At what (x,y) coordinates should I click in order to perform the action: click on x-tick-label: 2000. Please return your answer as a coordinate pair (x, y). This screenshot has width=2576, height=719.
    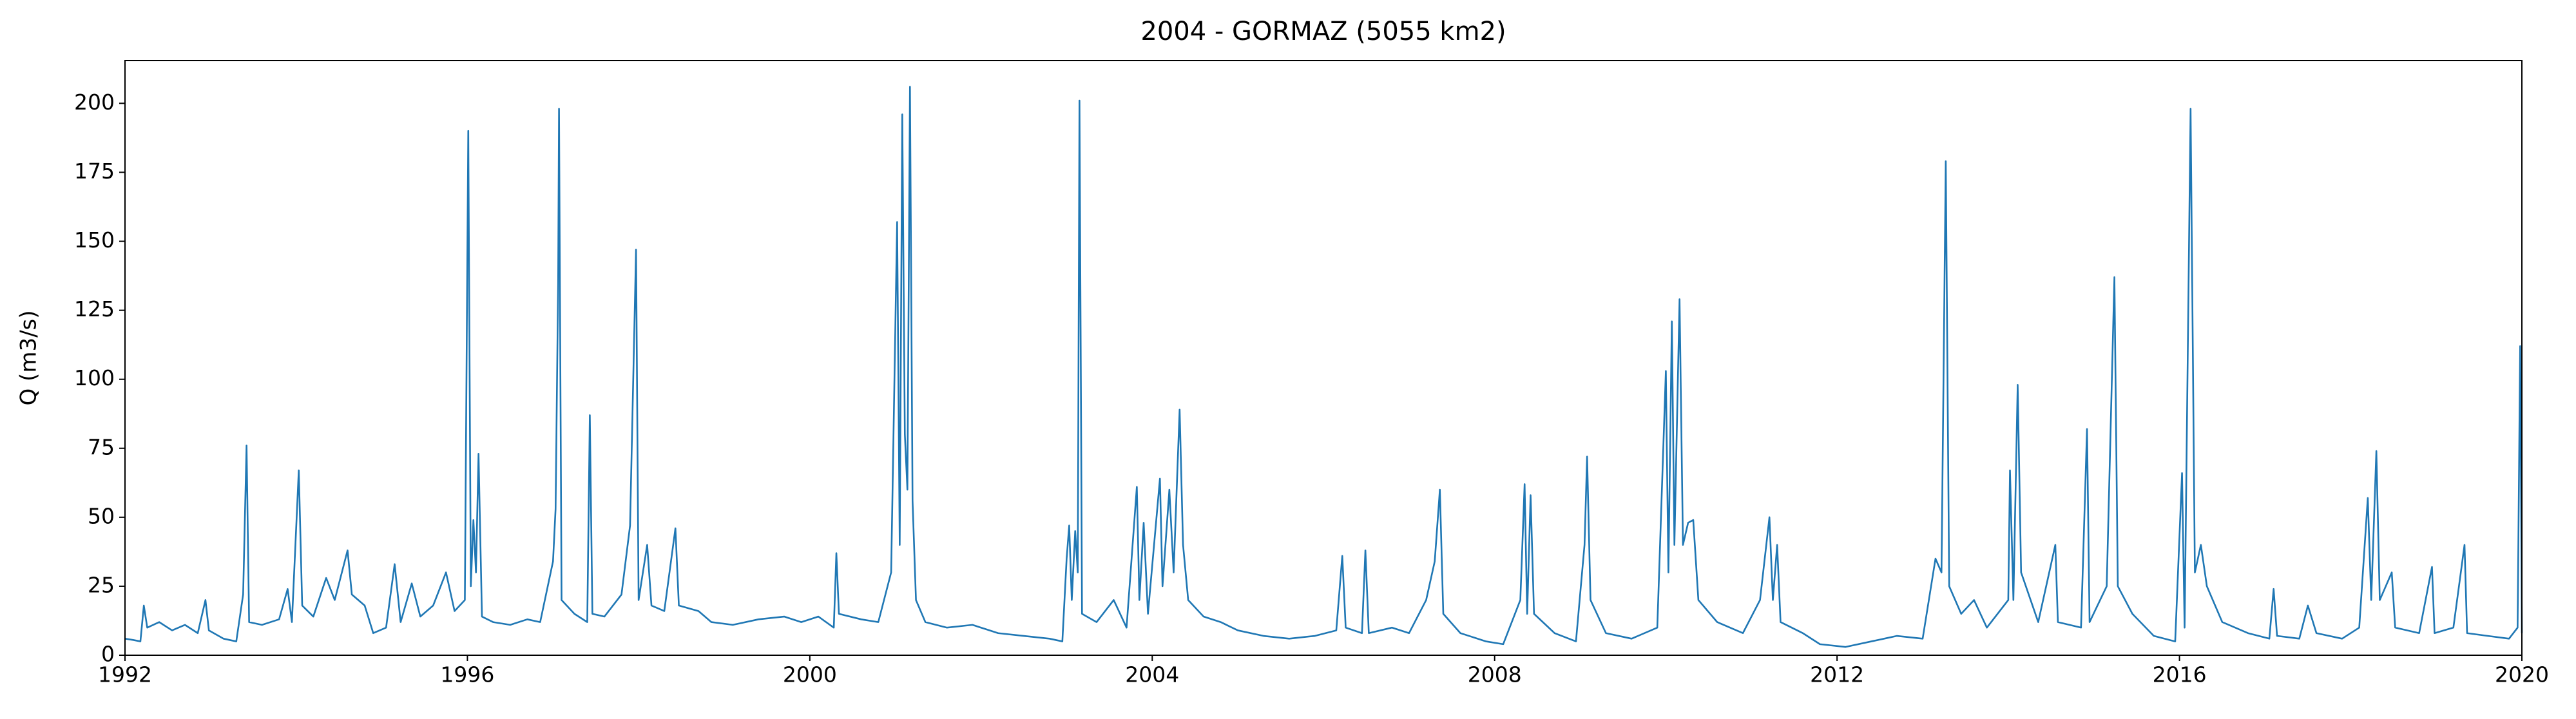
    Looking at the image, I should click on (810, 674).